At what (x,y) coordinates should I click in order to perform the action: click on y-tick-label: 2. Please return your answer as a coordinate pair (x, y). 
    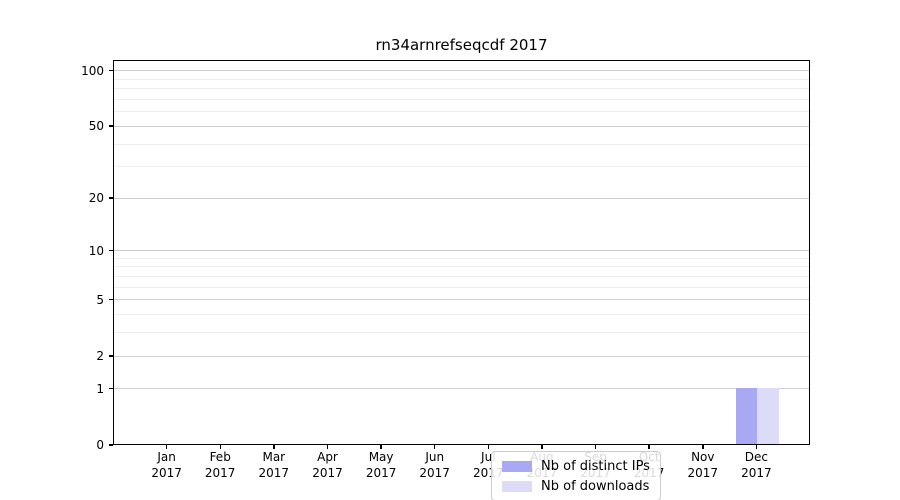
    Looking at the image, I should click on (100, 356).